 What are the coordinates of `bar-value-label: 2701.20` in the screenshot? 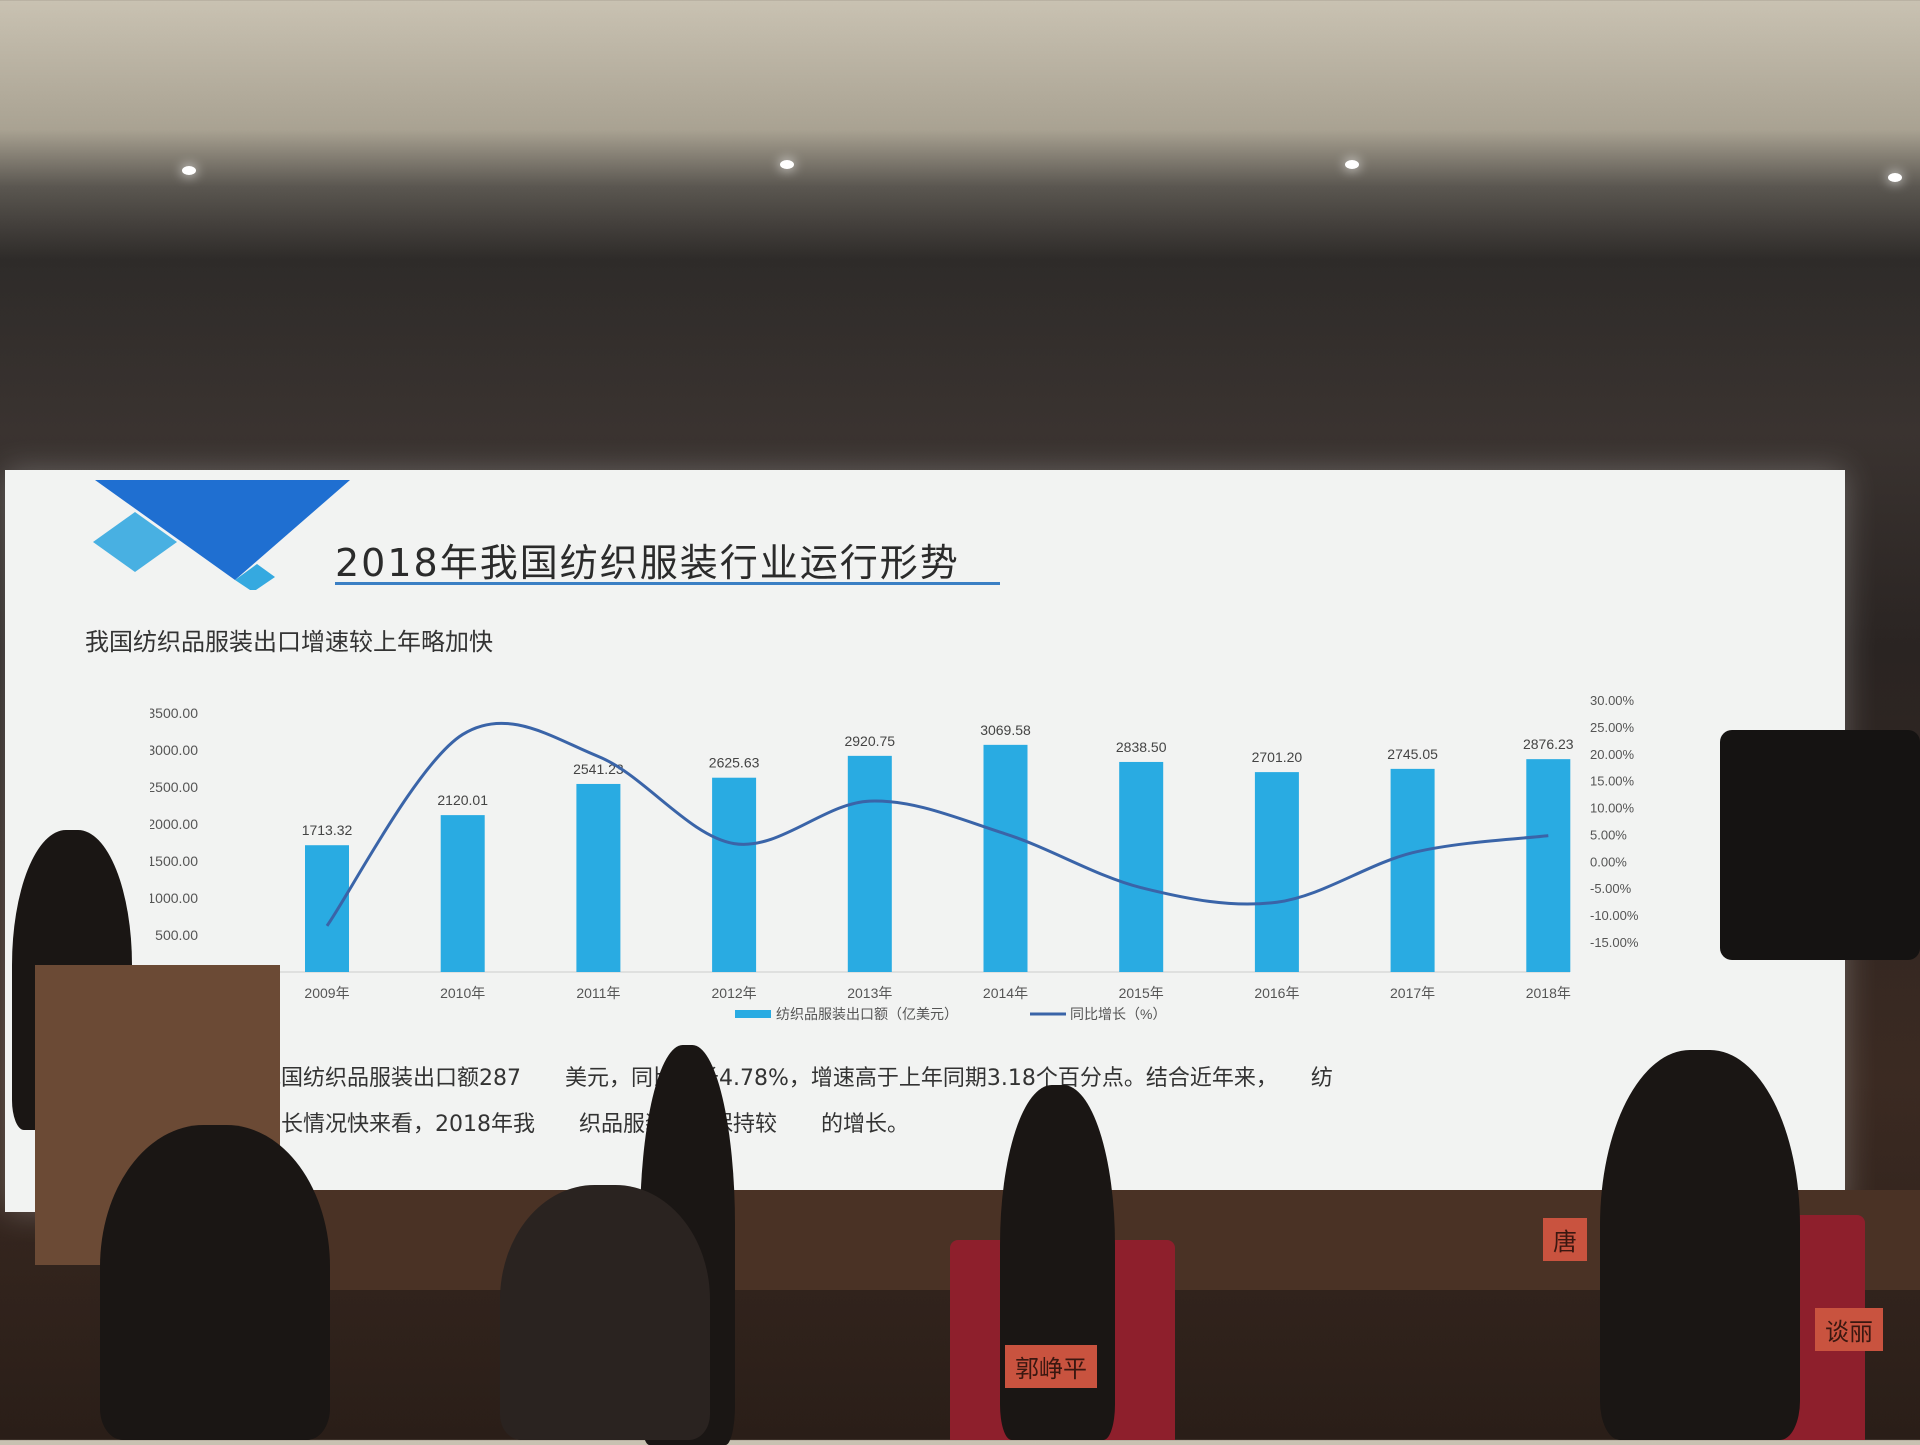 It's located at (1277, 757).